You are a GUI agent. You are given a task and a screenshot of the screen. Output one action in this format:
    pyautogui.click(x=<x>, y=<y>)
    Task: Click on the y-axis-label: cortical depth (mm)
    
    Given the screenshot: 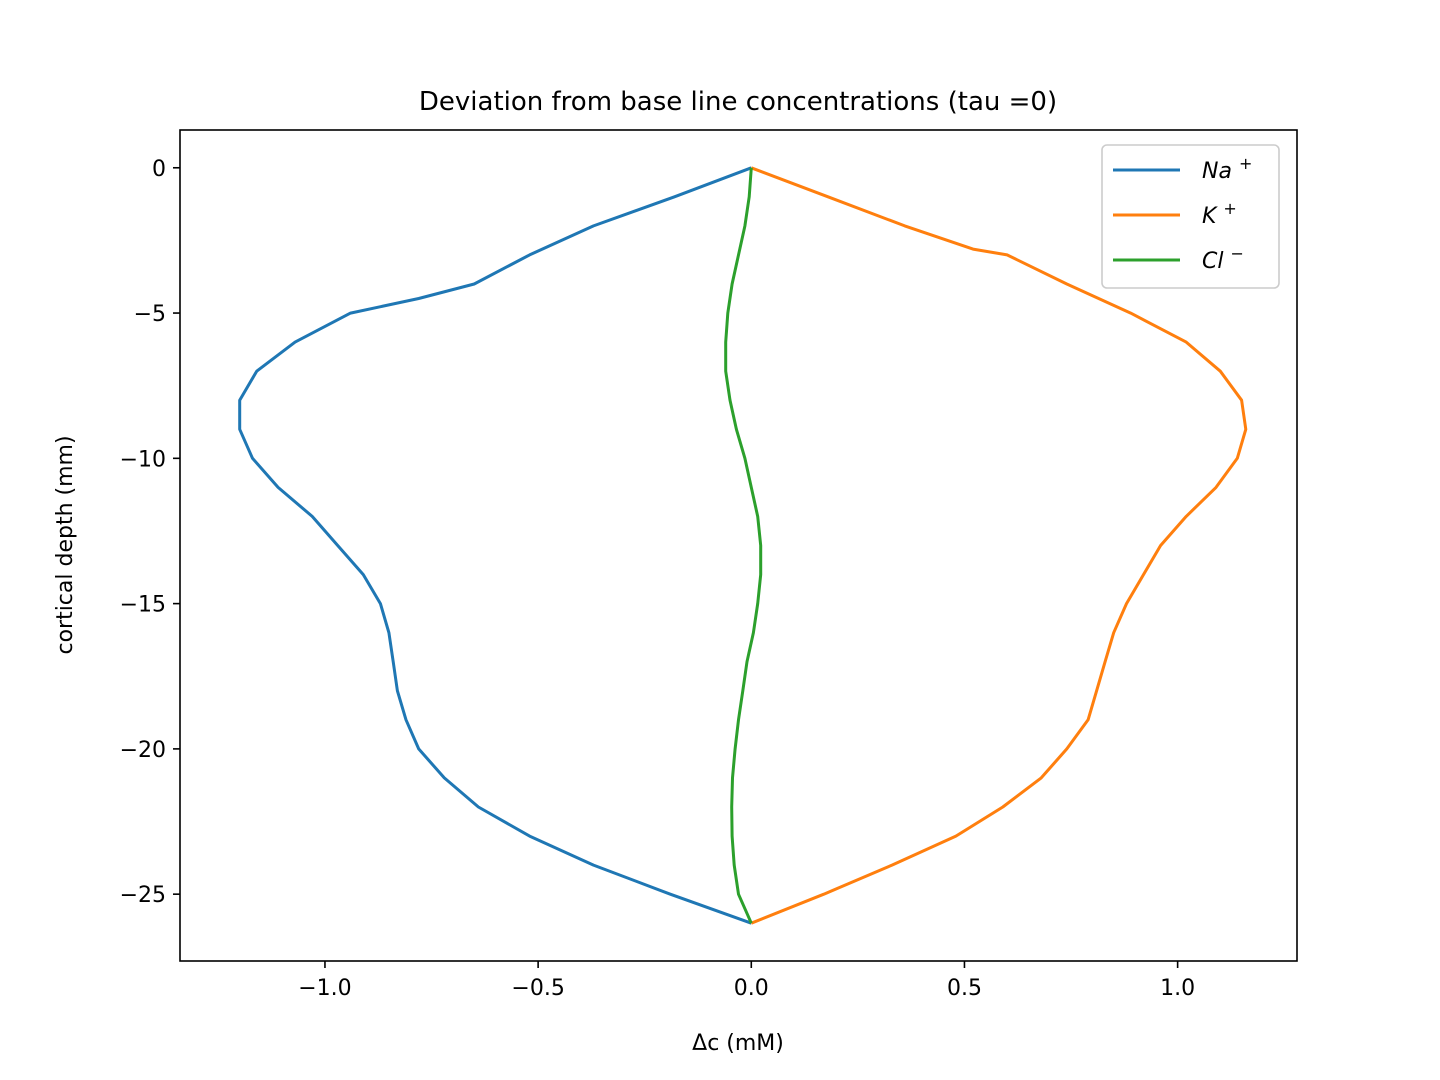 What is the action you would take?
    pyautogui.click(x=65, y=544)
    